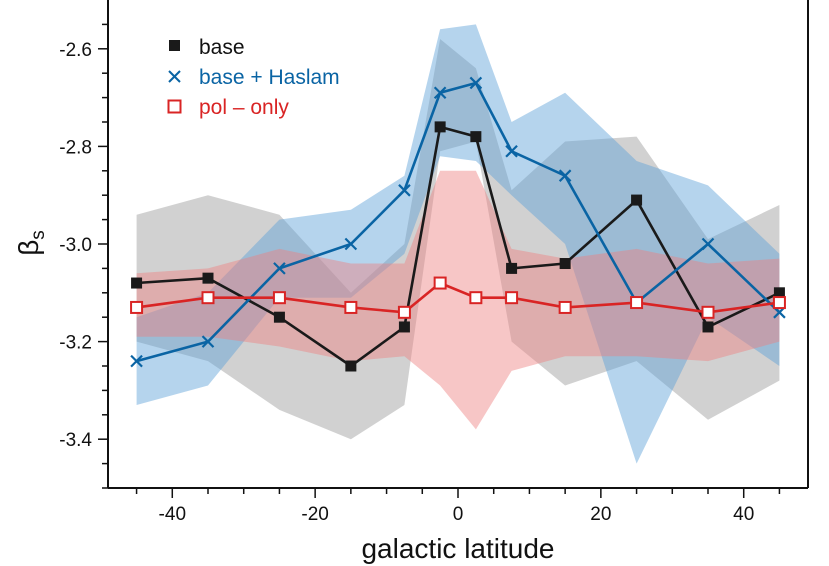 The image size is (829, 566). I want to click on y-tick-label: -2.8, so click(75, 147).